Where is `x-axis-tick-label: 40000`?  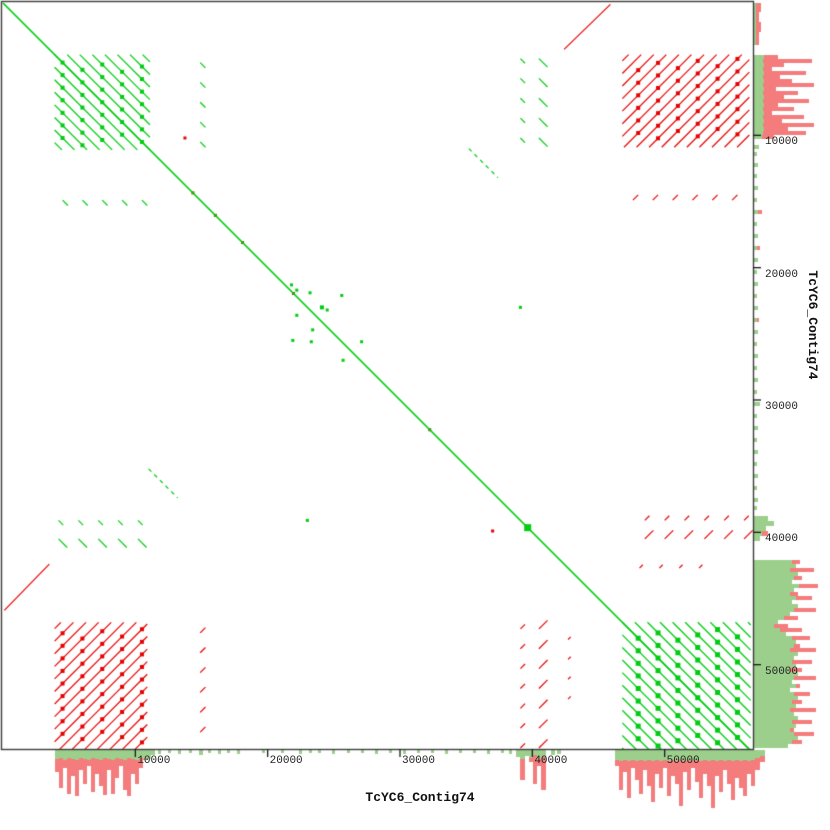
x-axis-tick-label: 40000 is located at coordinates (551, 761).